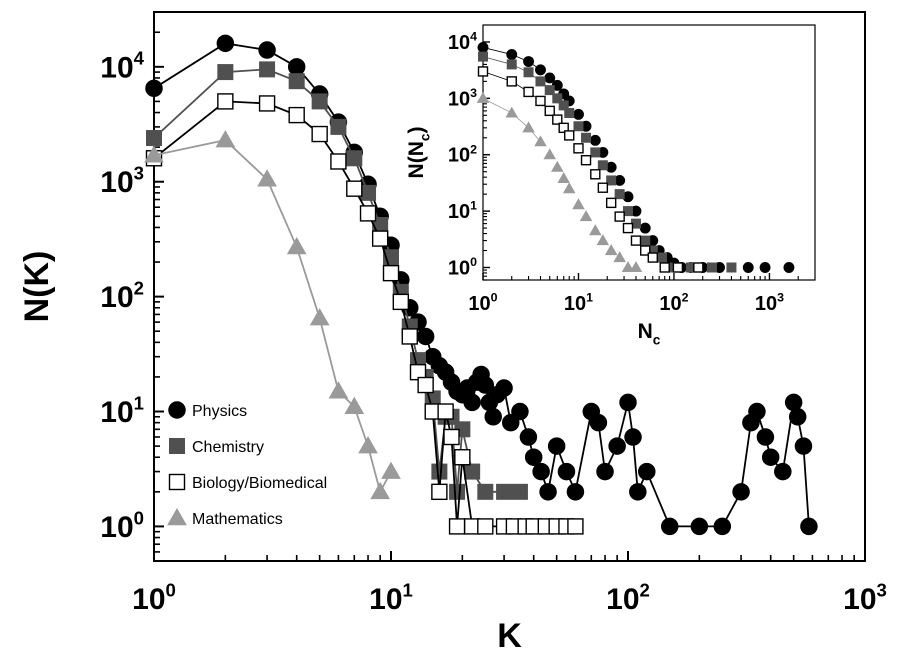  Describe the element at coordinates (122, 525) in the screenshot. I see `y-tick-label: 10⁰` at that location.